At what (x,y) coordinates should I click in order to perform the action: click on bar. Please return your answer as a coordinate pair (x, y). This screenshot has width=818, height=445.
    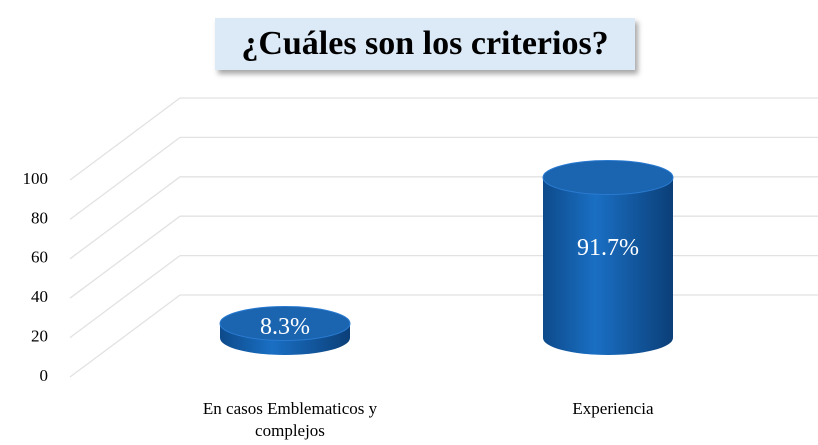
    Looking at the image, I should click on (608, 257).